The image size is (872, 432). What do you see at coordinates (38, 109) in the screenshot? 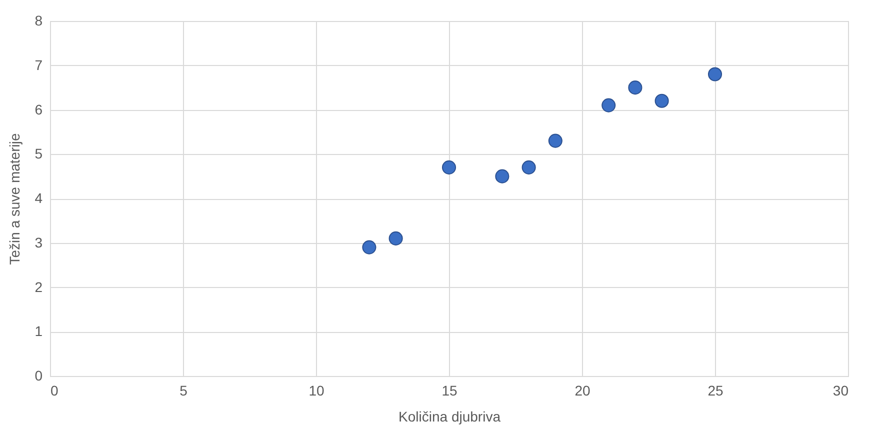
I see `y-tick-label: 6` at bounding box center [38, 109].